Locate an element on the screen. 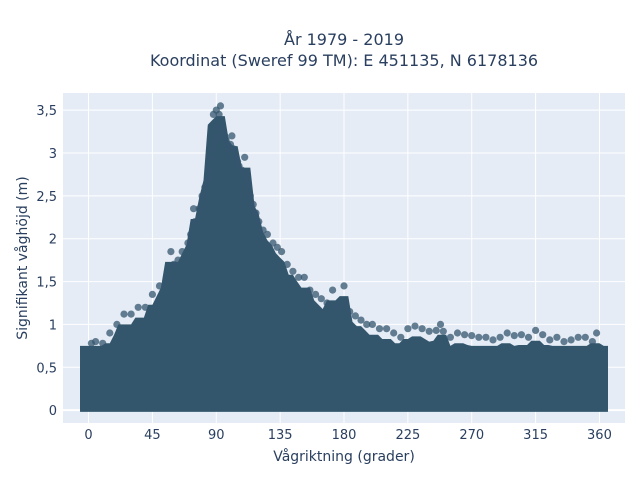 The width and height of the screenshot is (640, 480). chart-title: År 1979 - 2019 is located at coordinates (344, 39).